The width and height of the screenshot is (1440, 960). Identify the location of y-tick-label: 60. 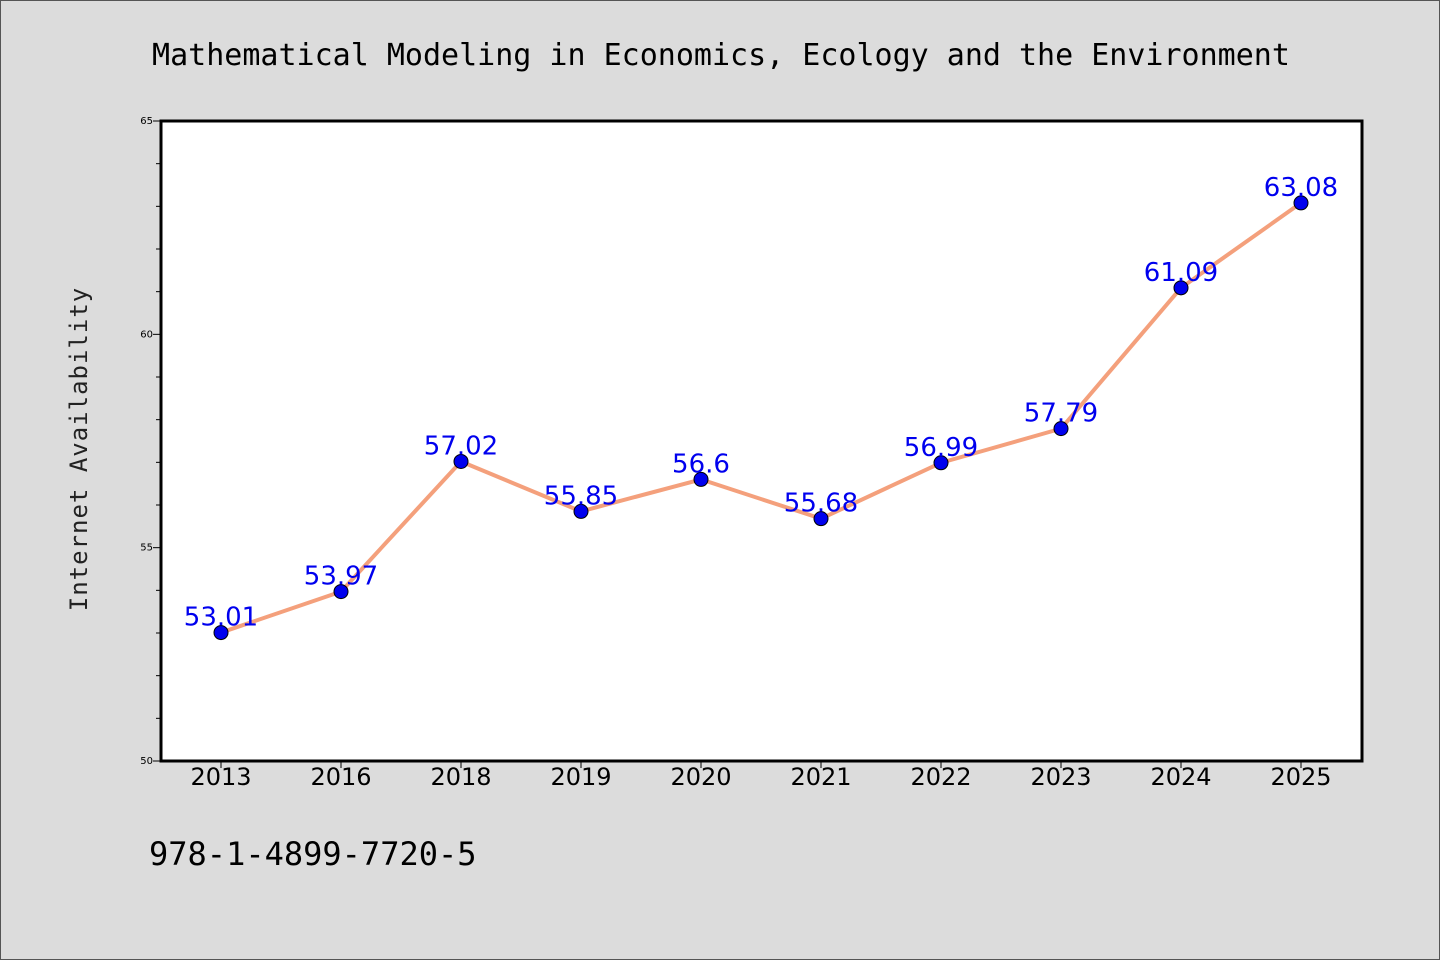
(146, 334).